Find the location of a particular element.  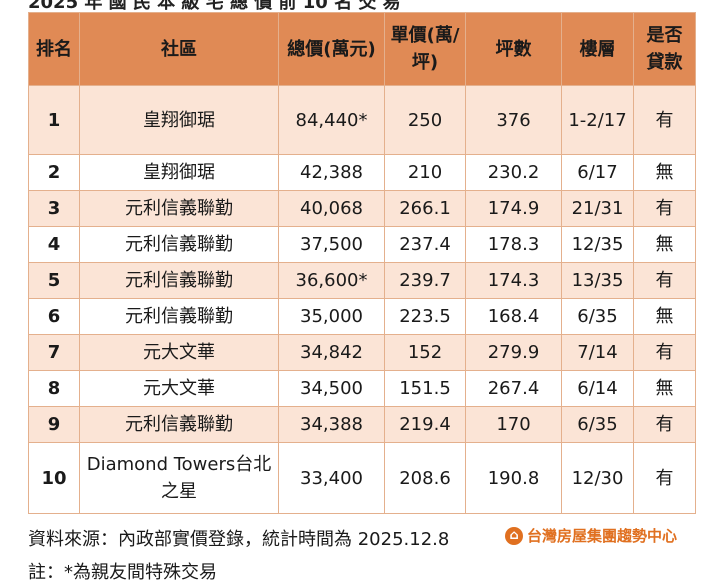

cell-rank: 2 is located at coordinates (54, 172).